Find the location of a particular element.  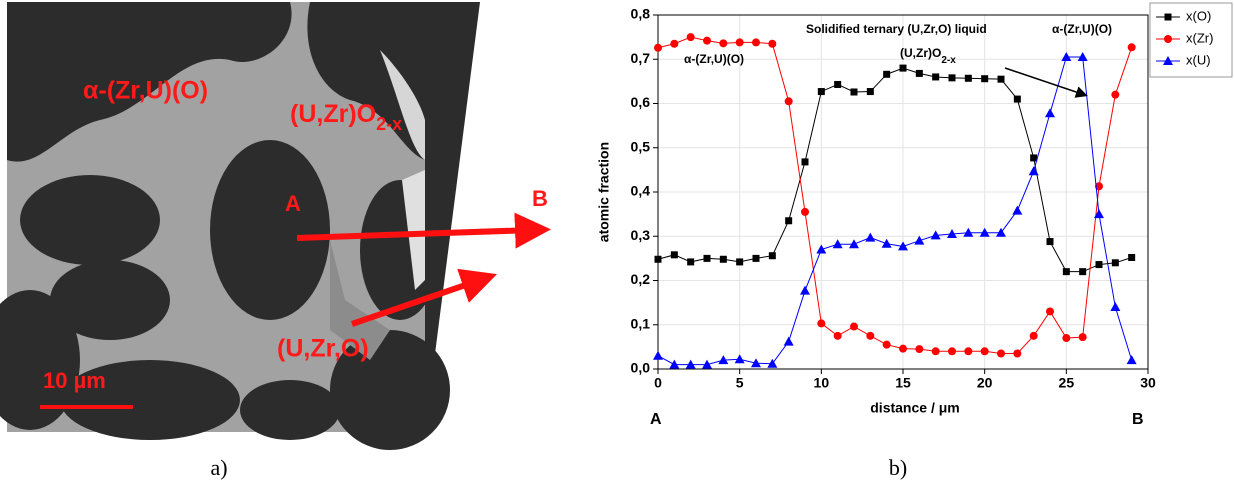

y-axis-label: atomic fraction is located at coordinates (604, 192).